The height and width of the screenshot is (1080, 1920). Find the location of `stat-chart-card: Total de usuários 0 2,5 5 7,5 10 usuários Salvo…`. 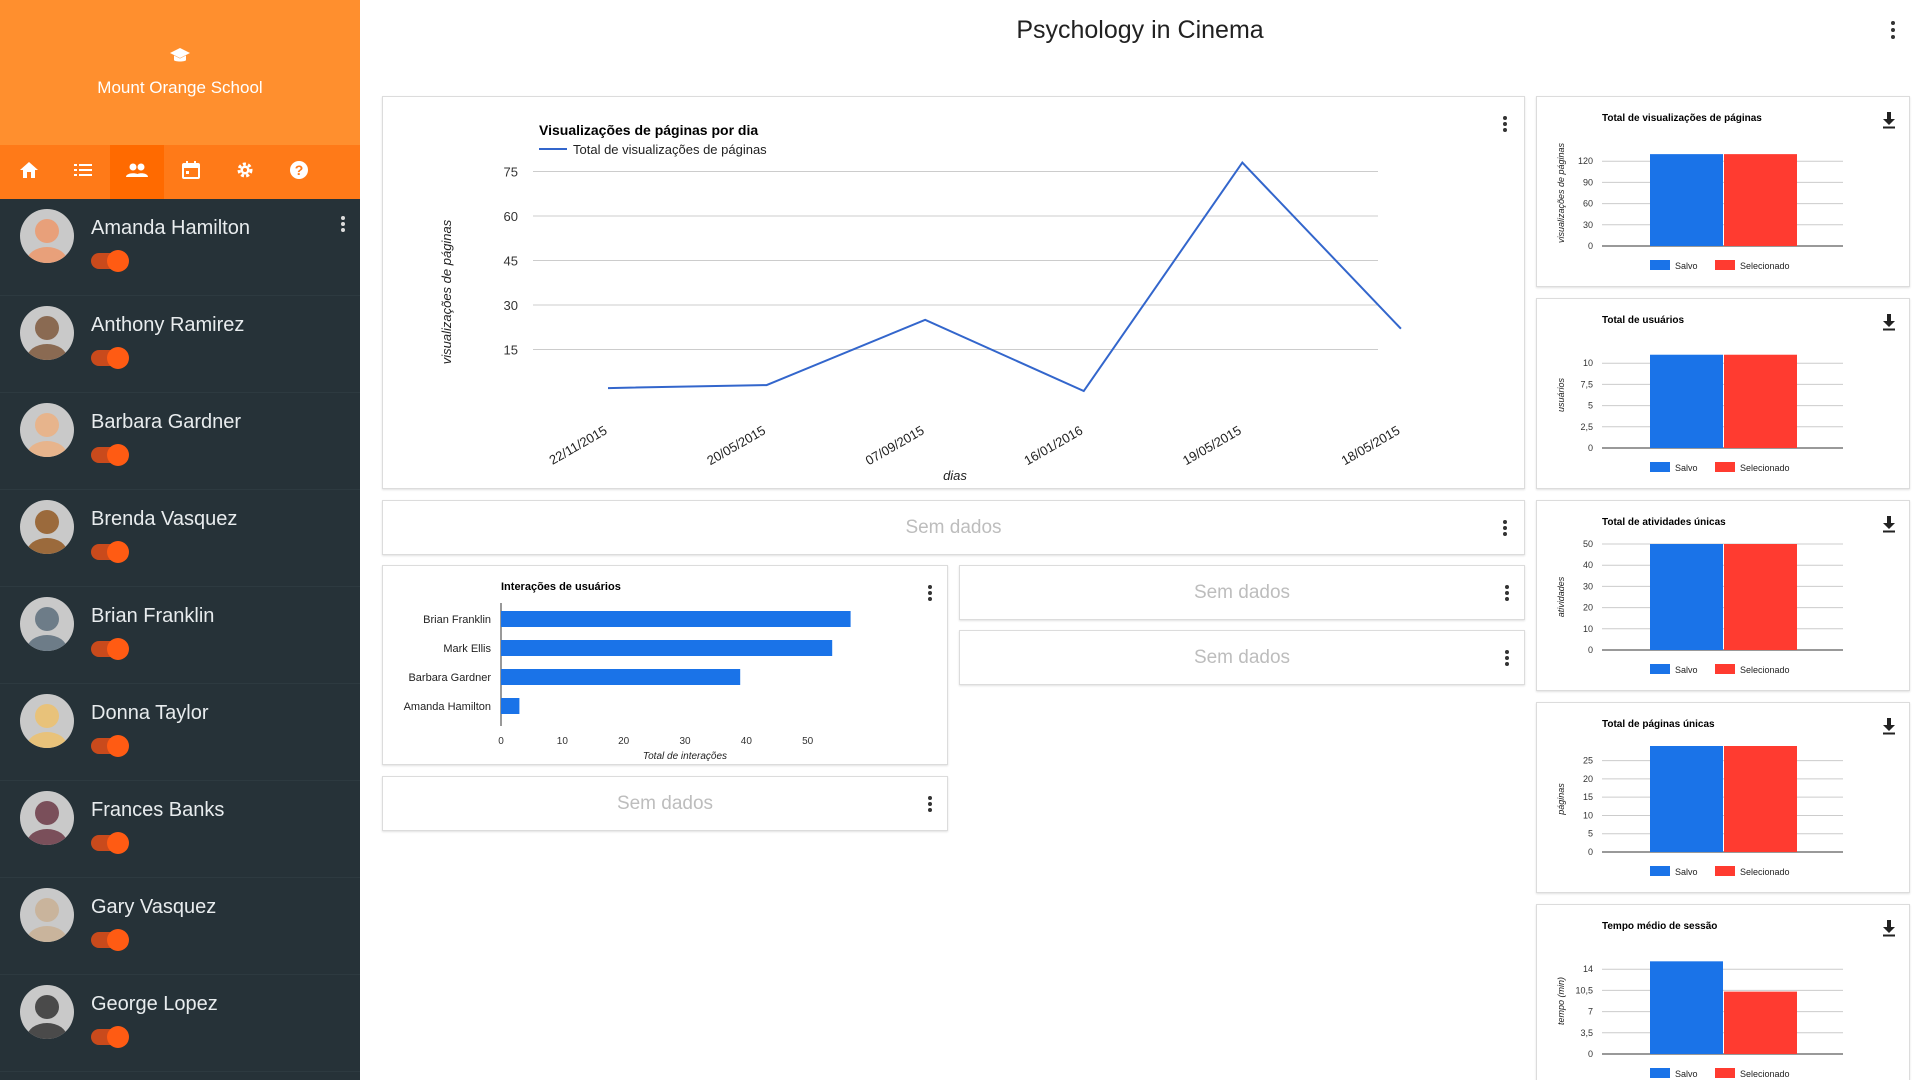

stat-chart-card: Total de usuários 0 2,5 5 7,5 10 usuários Salvo… is located at coordinates (1723, 393).